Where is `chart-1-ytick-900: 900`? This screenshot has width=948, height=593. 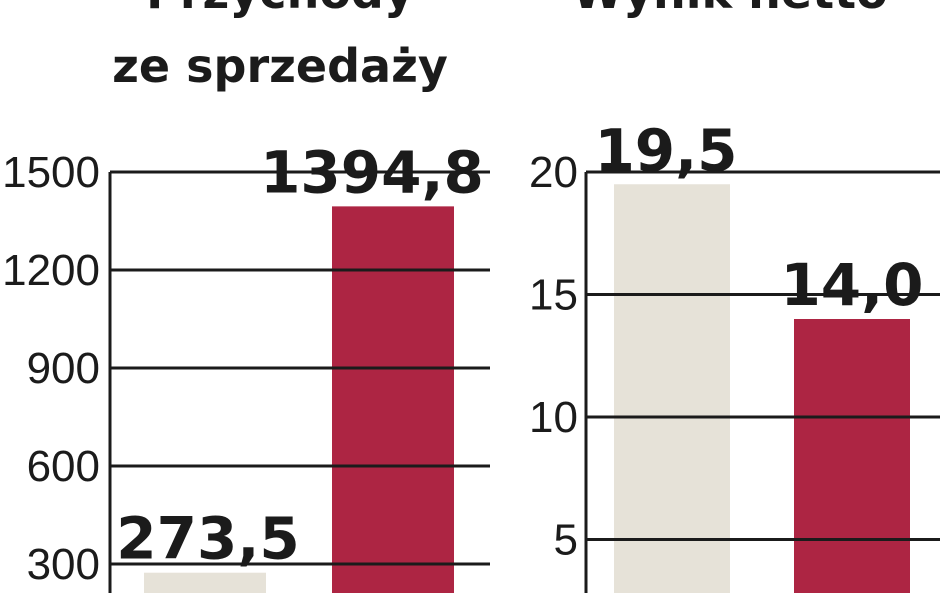 chart-1-ytick-900: 900 is located at coordinates (63, 368).